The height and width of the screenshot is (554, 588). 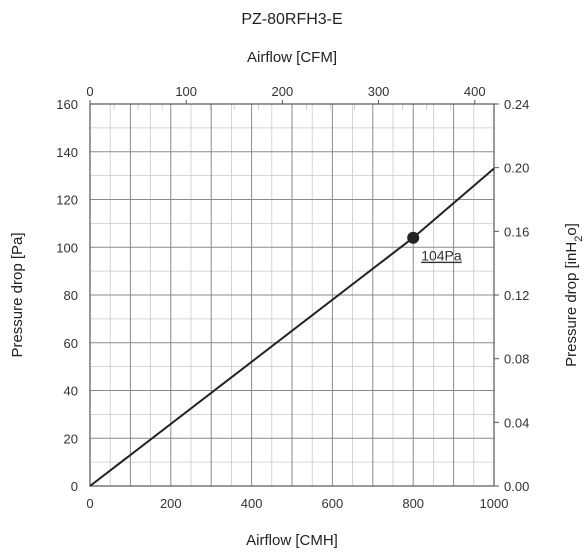 I want to click on x-tick-label: 0, so click(x=89, y=503).